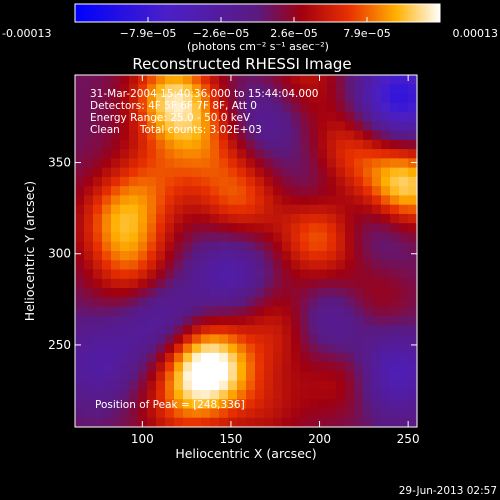  What do you see at coordinates (366, 33) in the screenshot?
I see `colorbar-tick-label: 7.9e−05` at bounding box center [366, 33].